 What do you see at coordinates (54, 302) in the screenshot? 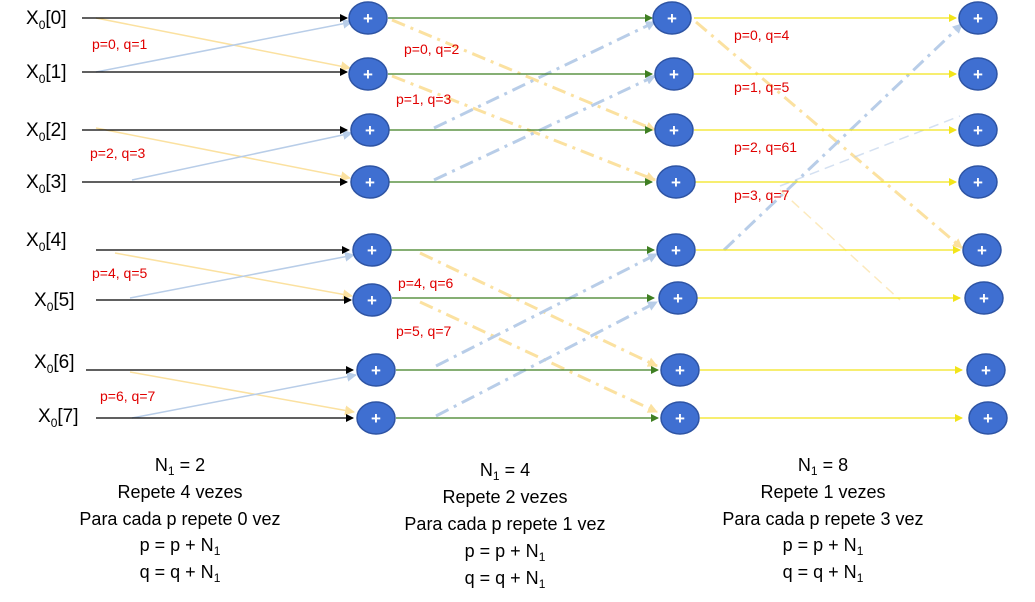
I see `input-label: X0[5]` at bounding box center [54, 302].